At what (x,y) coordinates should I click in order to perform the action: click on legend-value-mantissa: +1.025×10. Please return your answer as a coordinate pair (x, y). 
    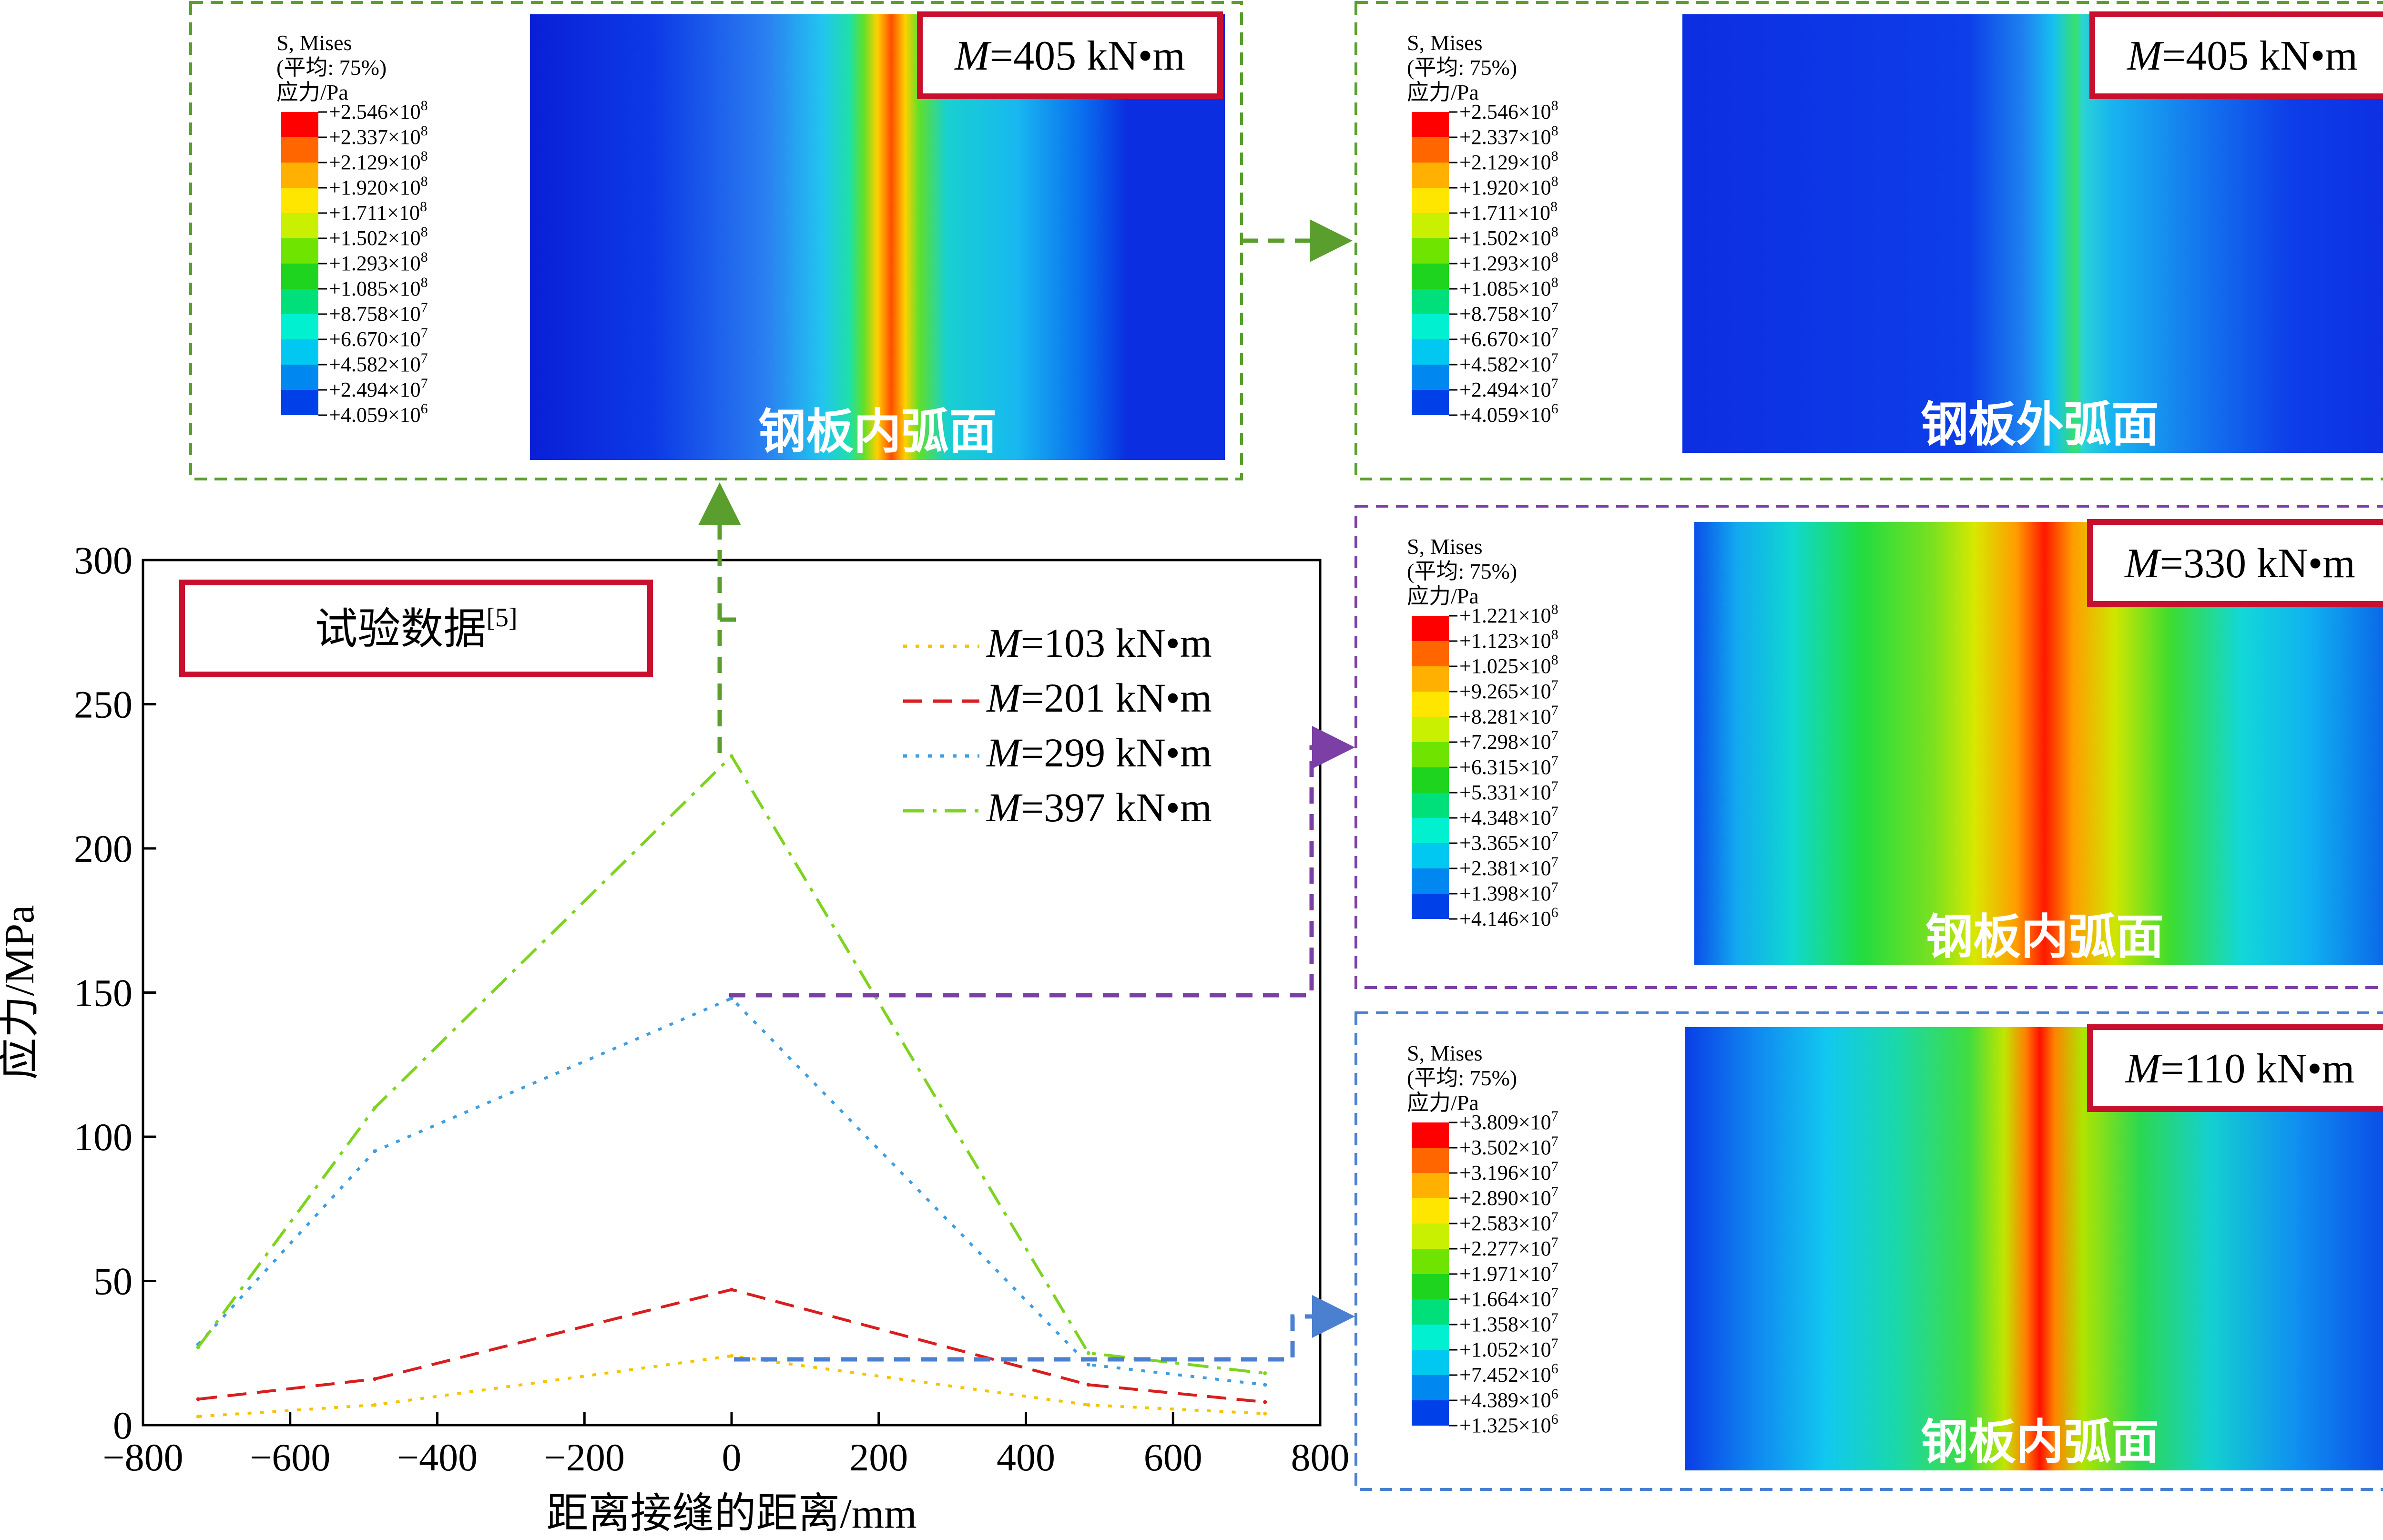
    Looking at the image, I should click on (1505, 666).